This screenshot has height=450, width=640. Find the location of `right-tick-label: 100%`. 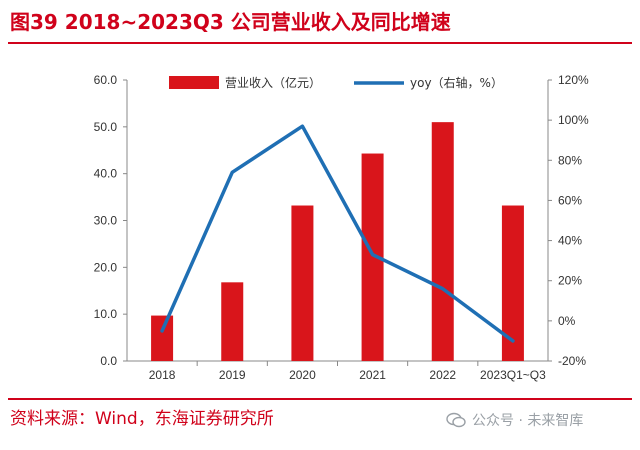

right-tick-label: 100% is located at coordinates (573, 120).